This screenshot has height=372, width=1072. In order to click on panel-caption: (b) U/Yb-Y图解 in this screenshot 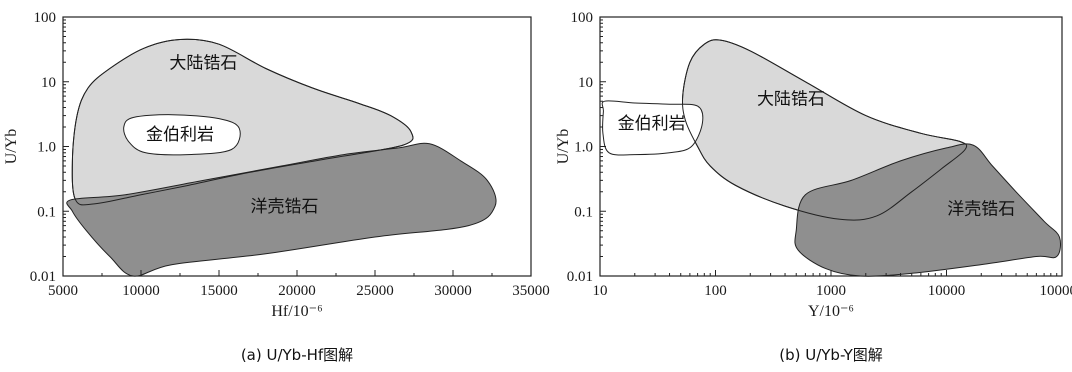, I will do `click(831, 355)`.